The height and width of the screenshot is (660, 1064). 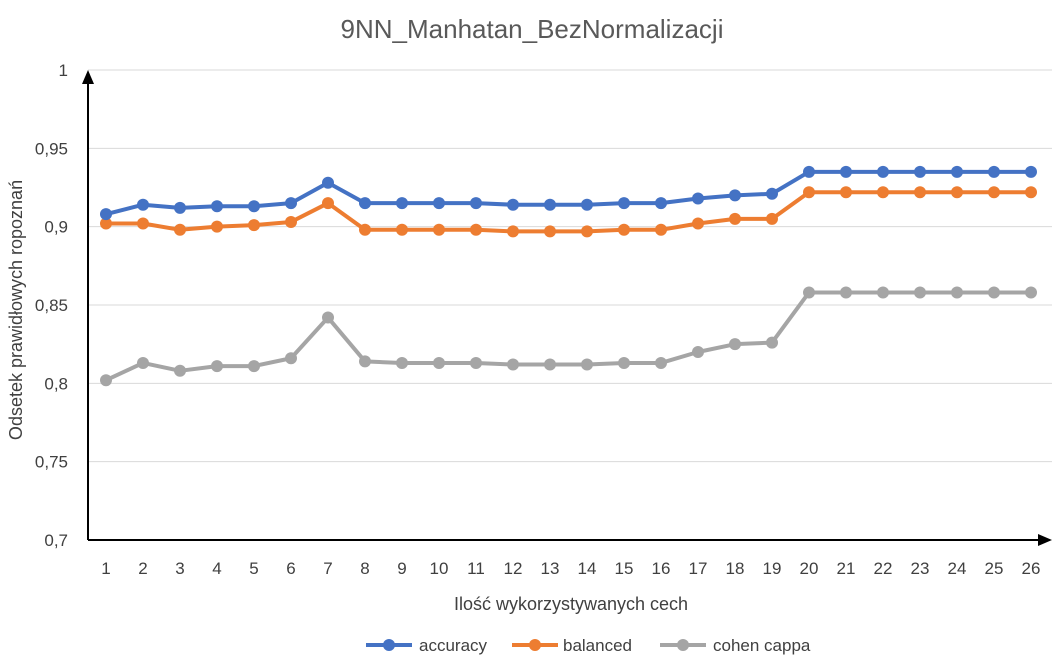 I want to click on x-tick-label: 3, so click(x=179, y=568).